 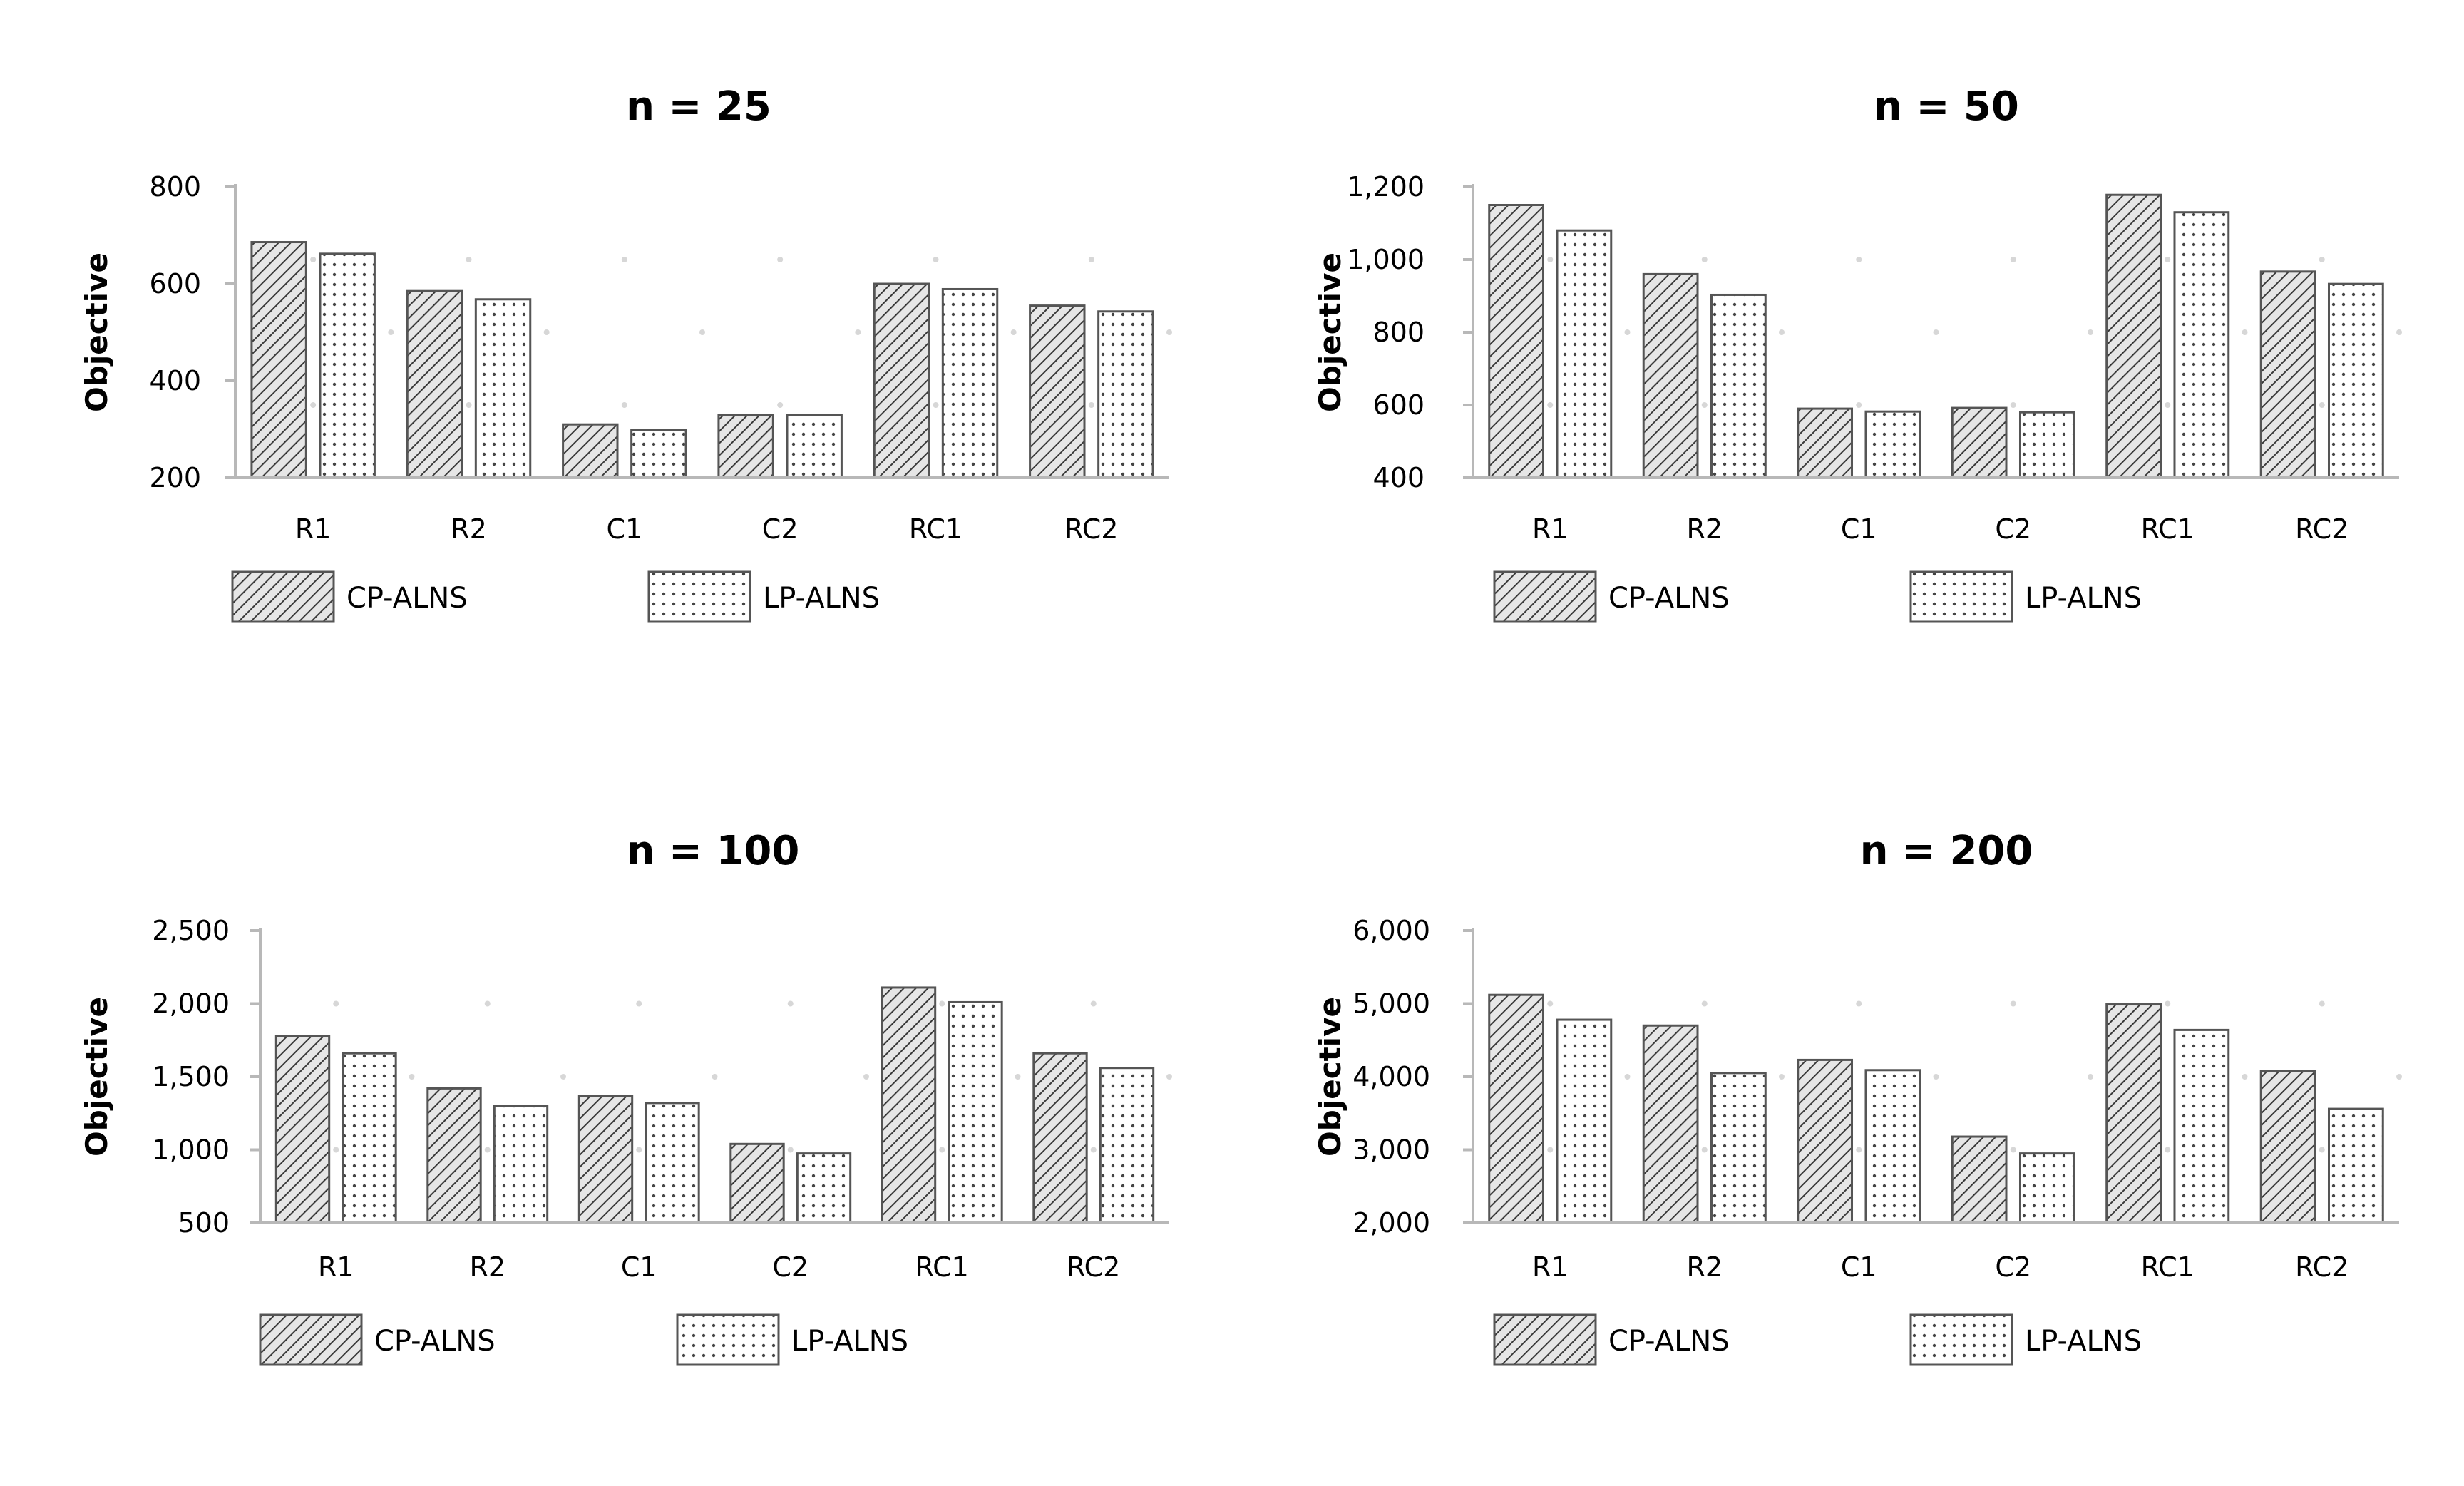 What do you see at coordinates (1391, 1150) in the screenshot?
I see `y-tick-label: 3,000` at bounding box center [1391, 1150].